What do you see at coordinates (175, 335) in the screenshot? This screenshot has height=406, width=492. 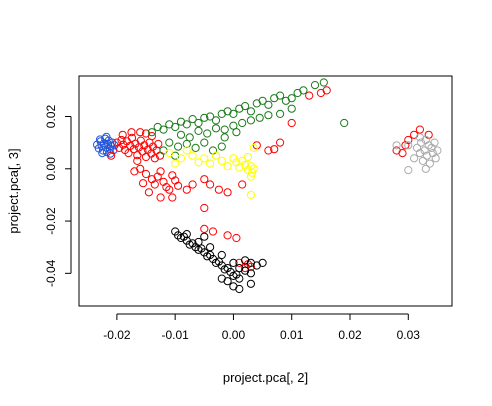 I see `x-tick-label: -0.01` at bounding box center [175, 335].